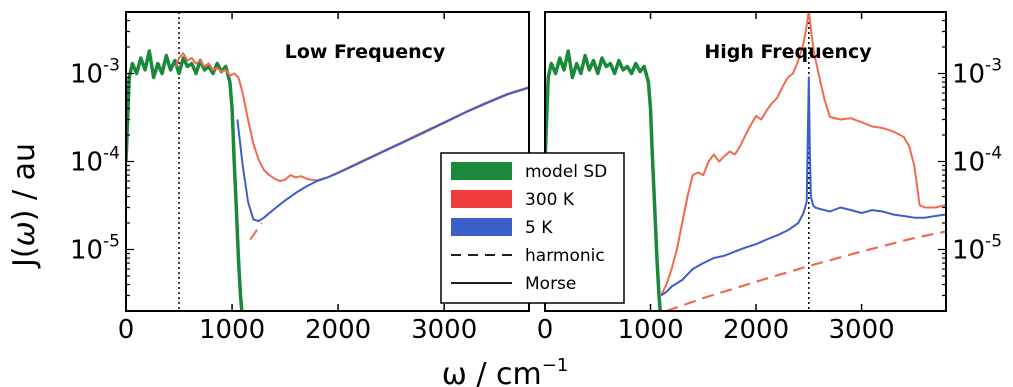 The width and height of the screenshot is (1013, 387). I want to click on legend-label-harmonic: harmonic, so click(565, 256).